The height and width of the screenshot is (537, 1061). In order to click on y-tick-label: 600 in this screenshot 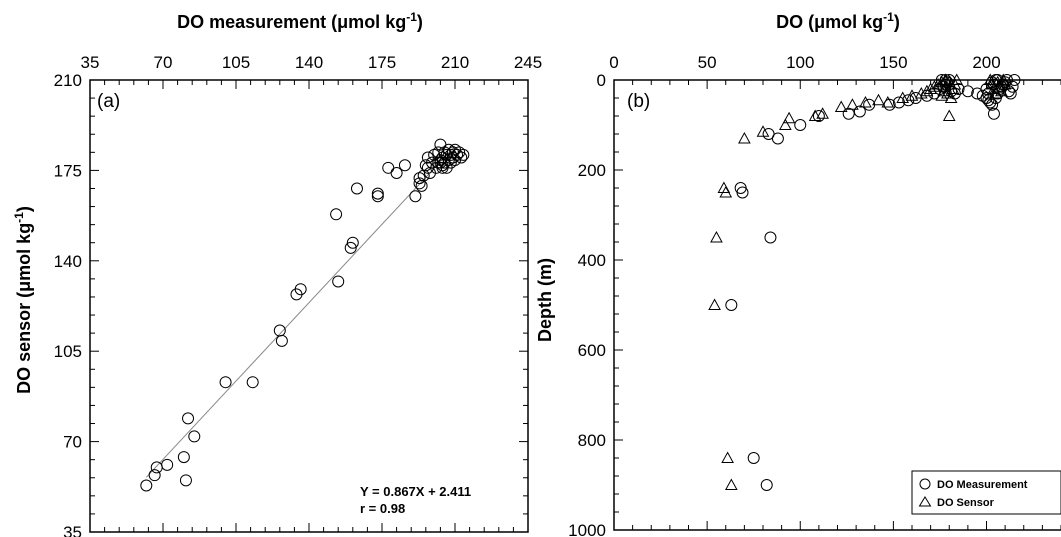, I will do `click(592, 350)`.